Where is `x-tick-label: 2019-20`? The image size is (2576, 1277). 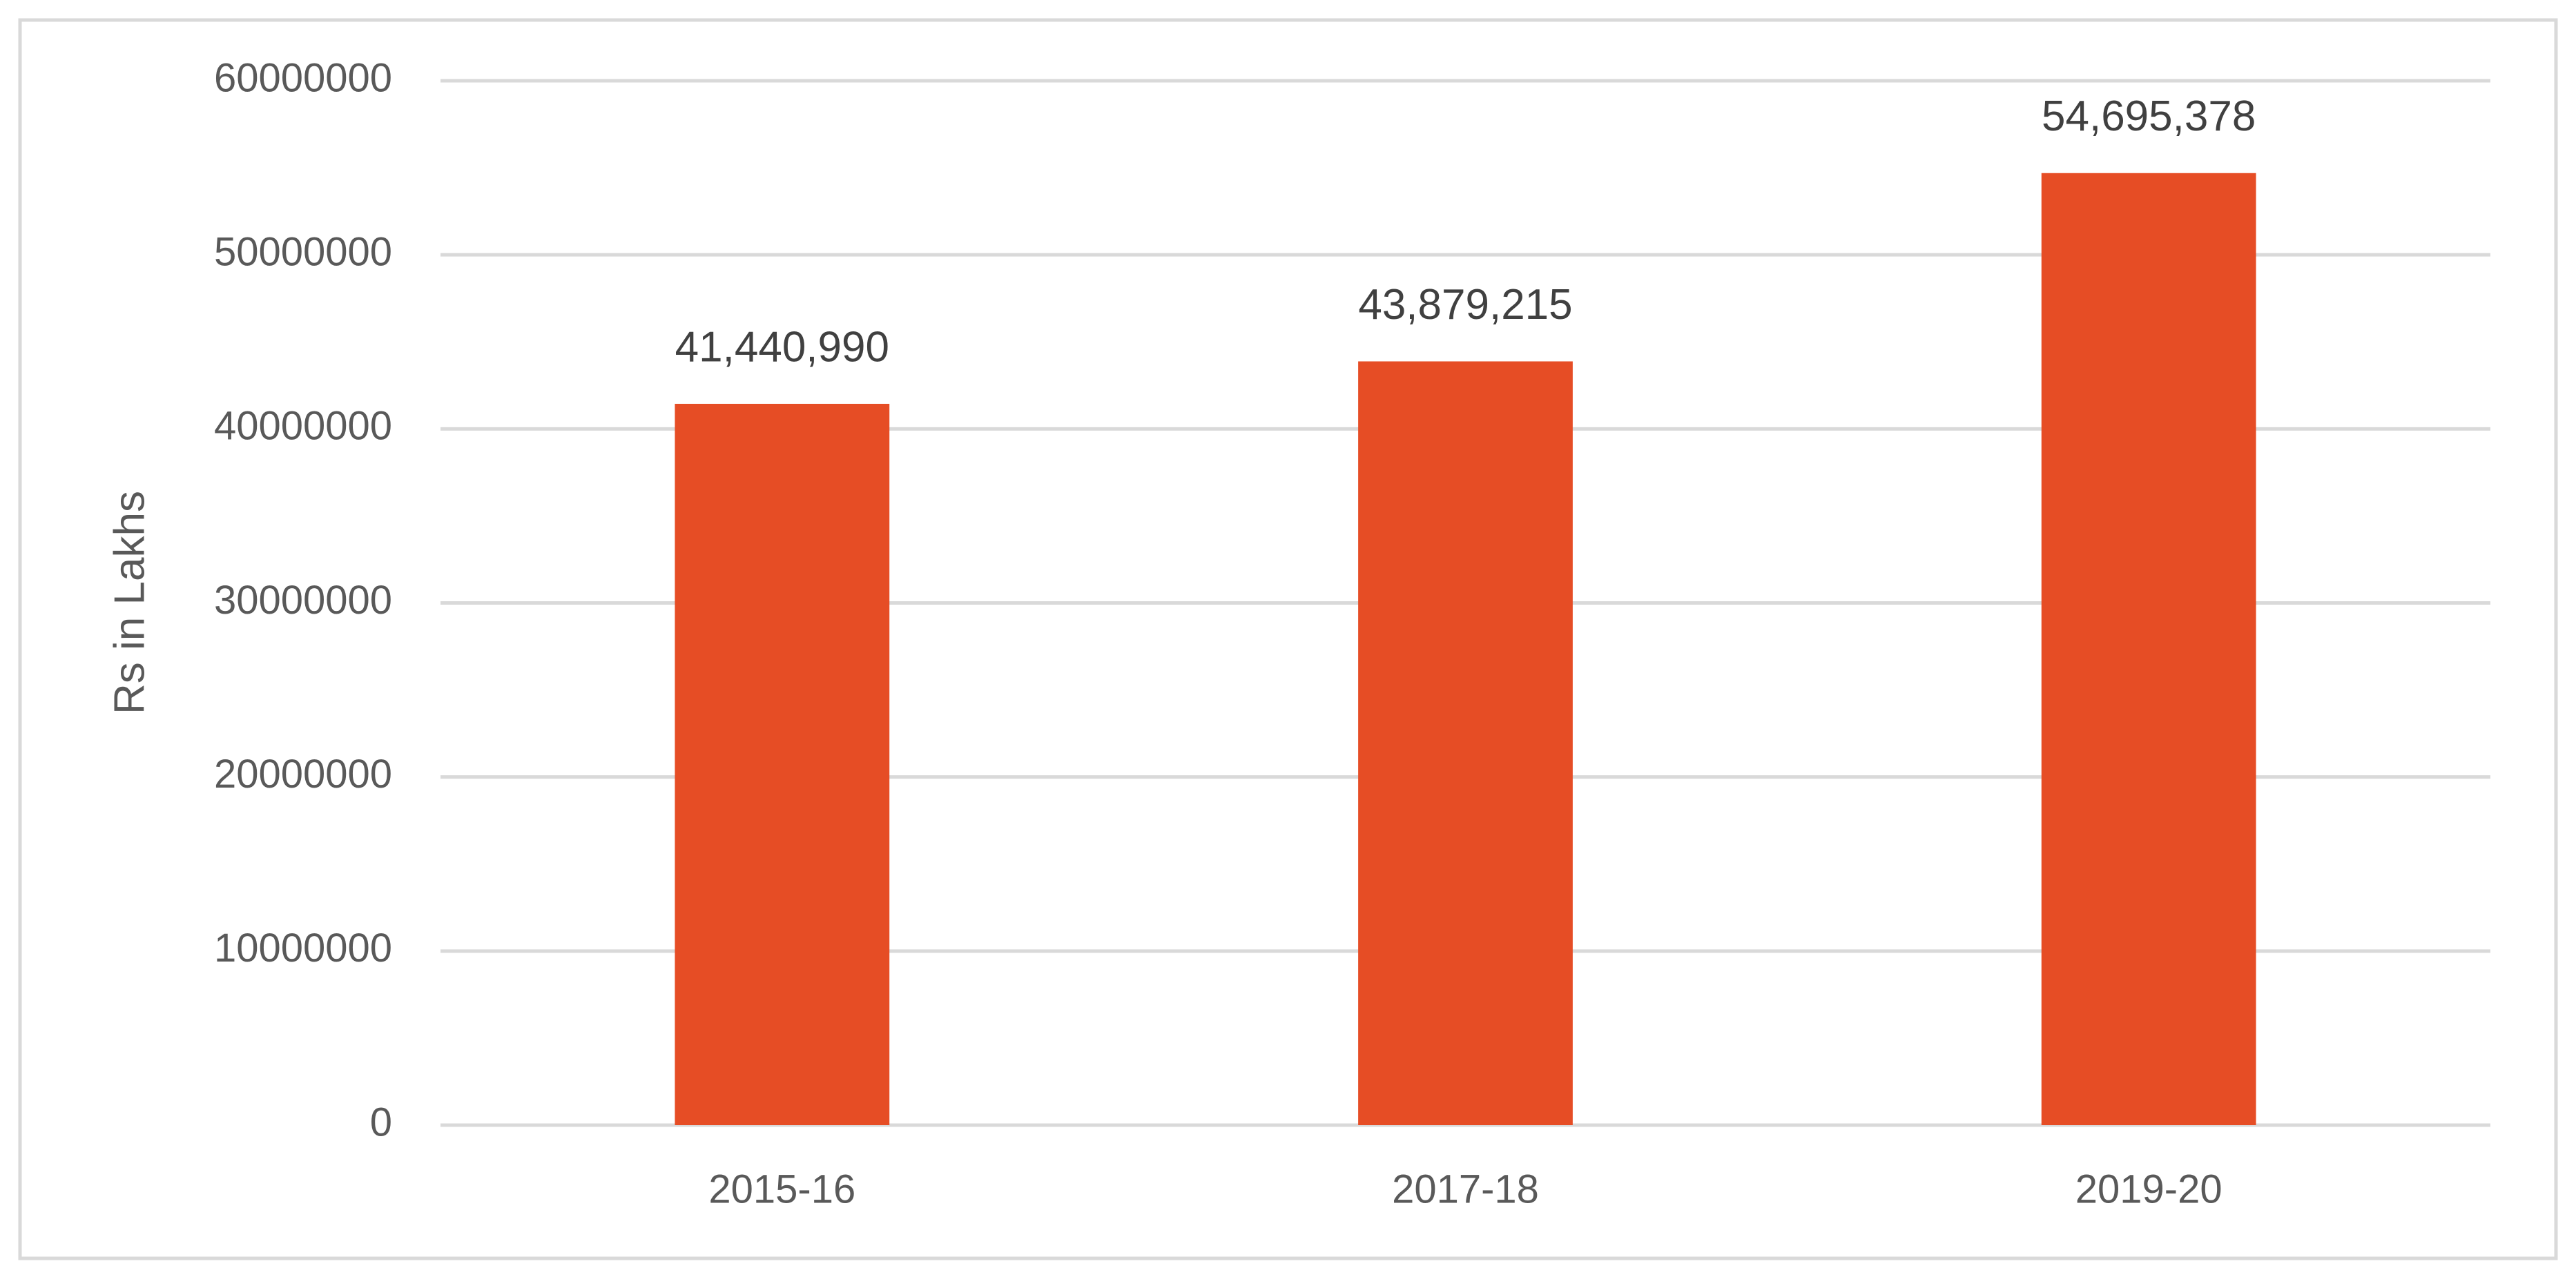 x-tick-label: 2019-20 is located at coordinates (2149, 1189).